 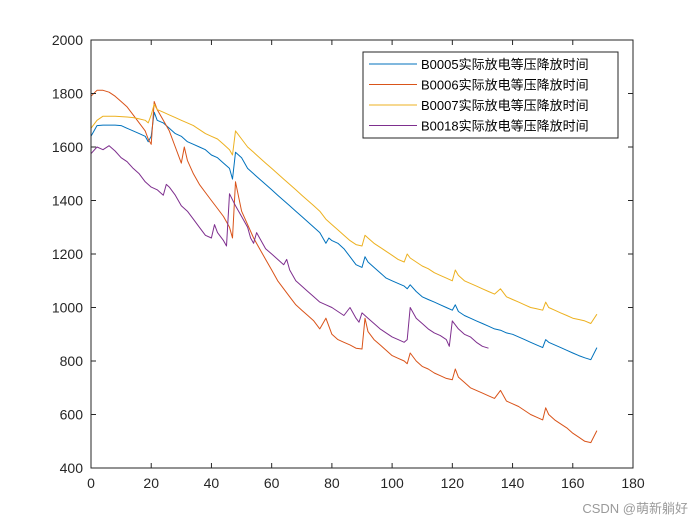 What do you see at coordinates (67, 40) in the screenshot?
I see `y-tick-label: 2000` at bounding box center [67, 40].